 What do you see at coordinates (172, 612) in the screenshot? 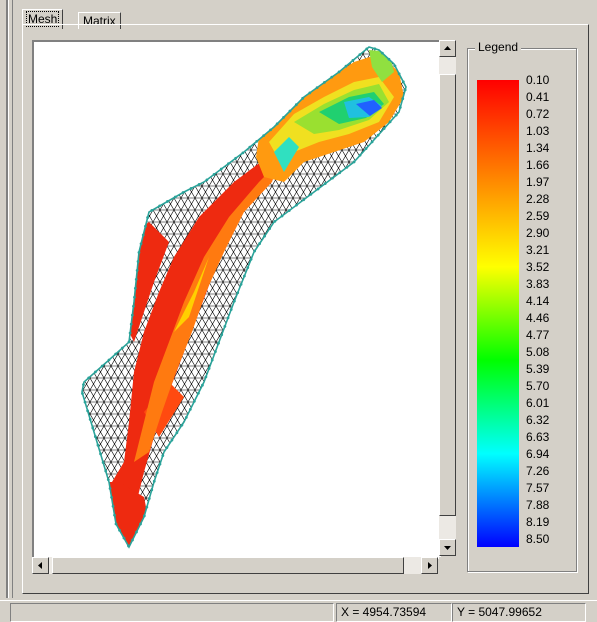
I see `status-message` at bounding box center [172, 612].